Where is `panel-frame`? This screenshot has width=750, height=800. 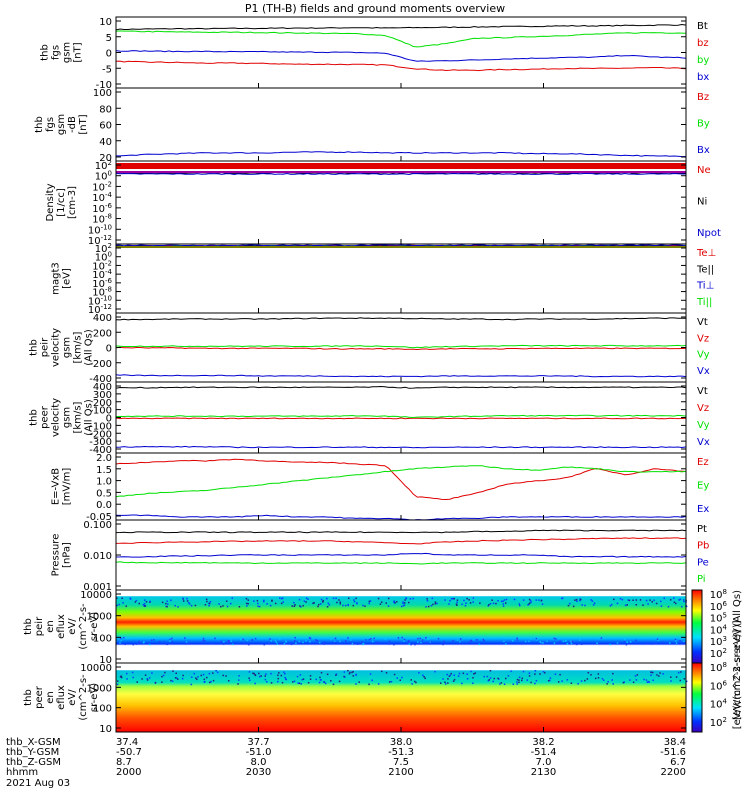
panel-frame is located at coordinates (401, 486).